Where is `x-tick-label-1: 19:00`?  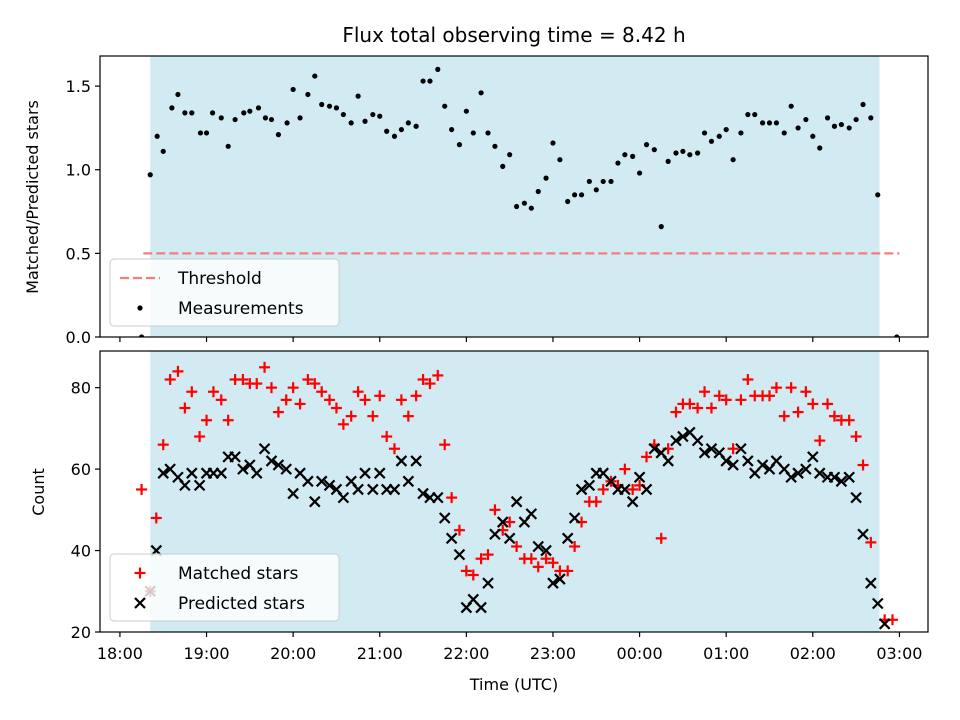
x-tick-label-1: 19:00 is located at coordinates (206, 653).